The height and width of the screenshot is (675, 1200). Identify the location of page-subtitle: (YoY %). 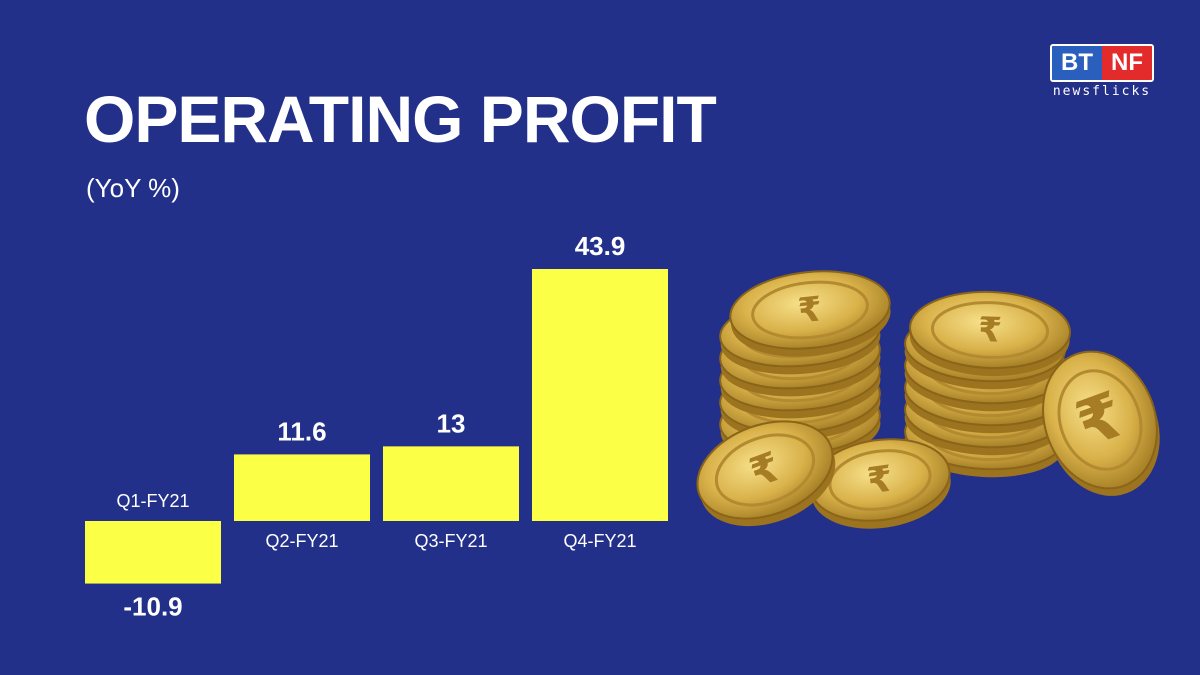
(133, 188).